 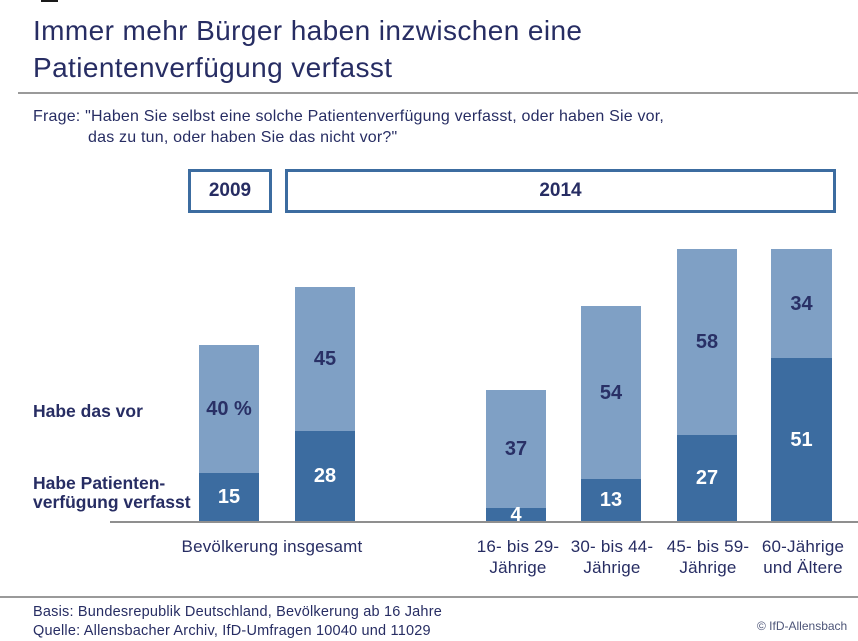 What do you see at coordinates (88, 411) in the screenshot?
I see `legend-habe-das-vor: Habe das vor` at bounding box center [88, 411].